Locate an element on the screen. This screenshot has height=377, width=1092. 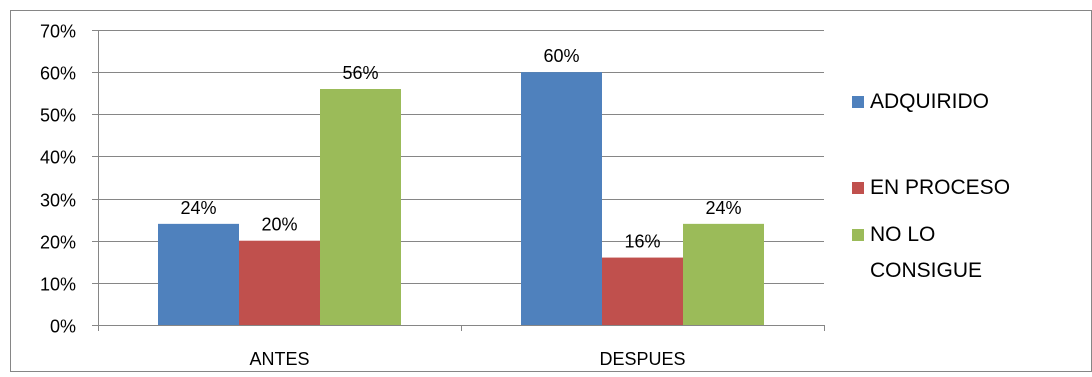
legend-label: NO LO CONSIGUE is located at coordinates (926, 252).